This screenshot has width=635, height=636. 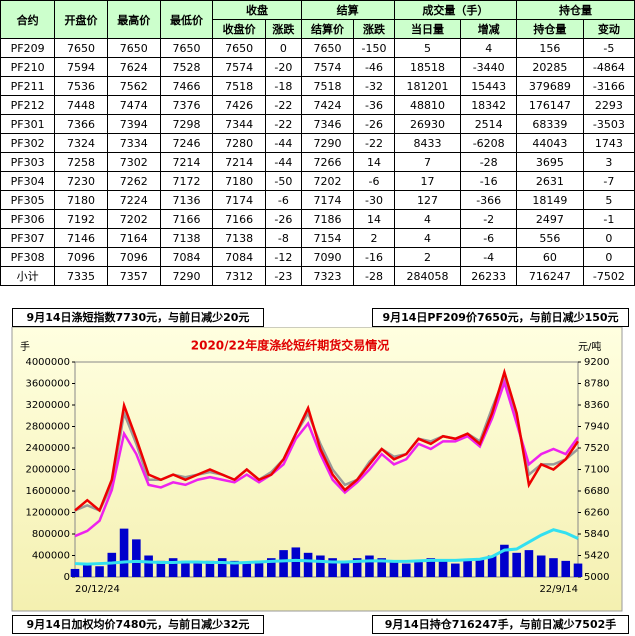 What do you see at coordinates (239, 200) in the screenshot?
I see `cell: 7174` at bounding box center [239, 200].